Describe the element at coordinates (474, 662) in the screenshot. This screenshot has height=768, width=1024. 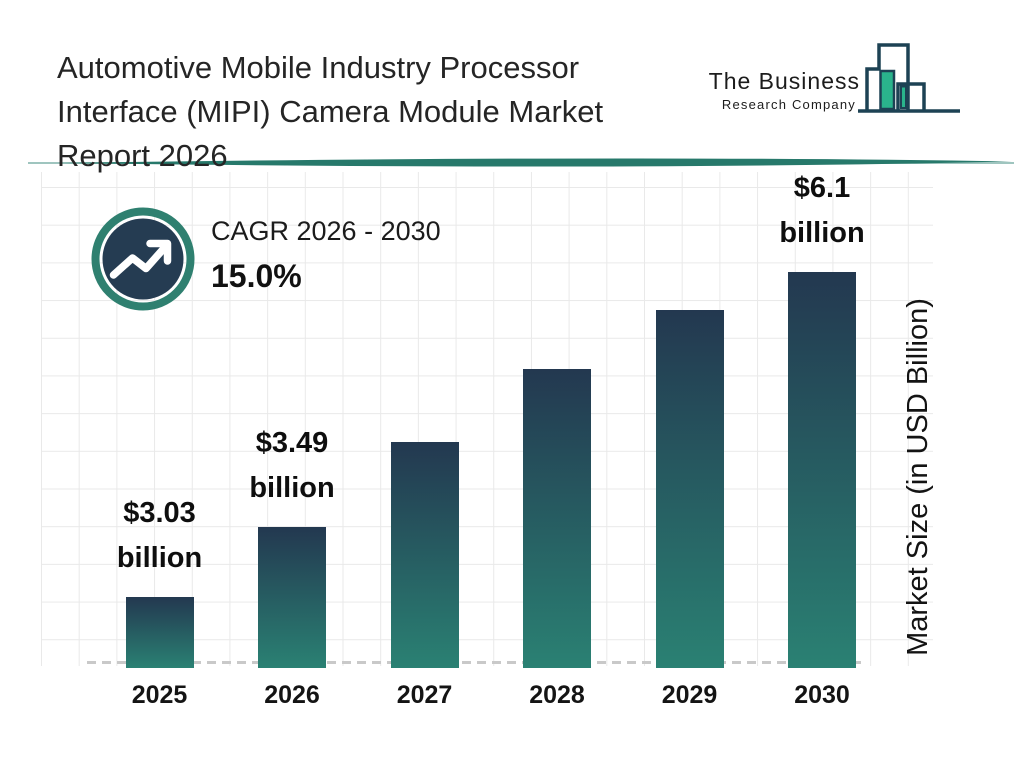
I see `x-axis-baseline` at that location.